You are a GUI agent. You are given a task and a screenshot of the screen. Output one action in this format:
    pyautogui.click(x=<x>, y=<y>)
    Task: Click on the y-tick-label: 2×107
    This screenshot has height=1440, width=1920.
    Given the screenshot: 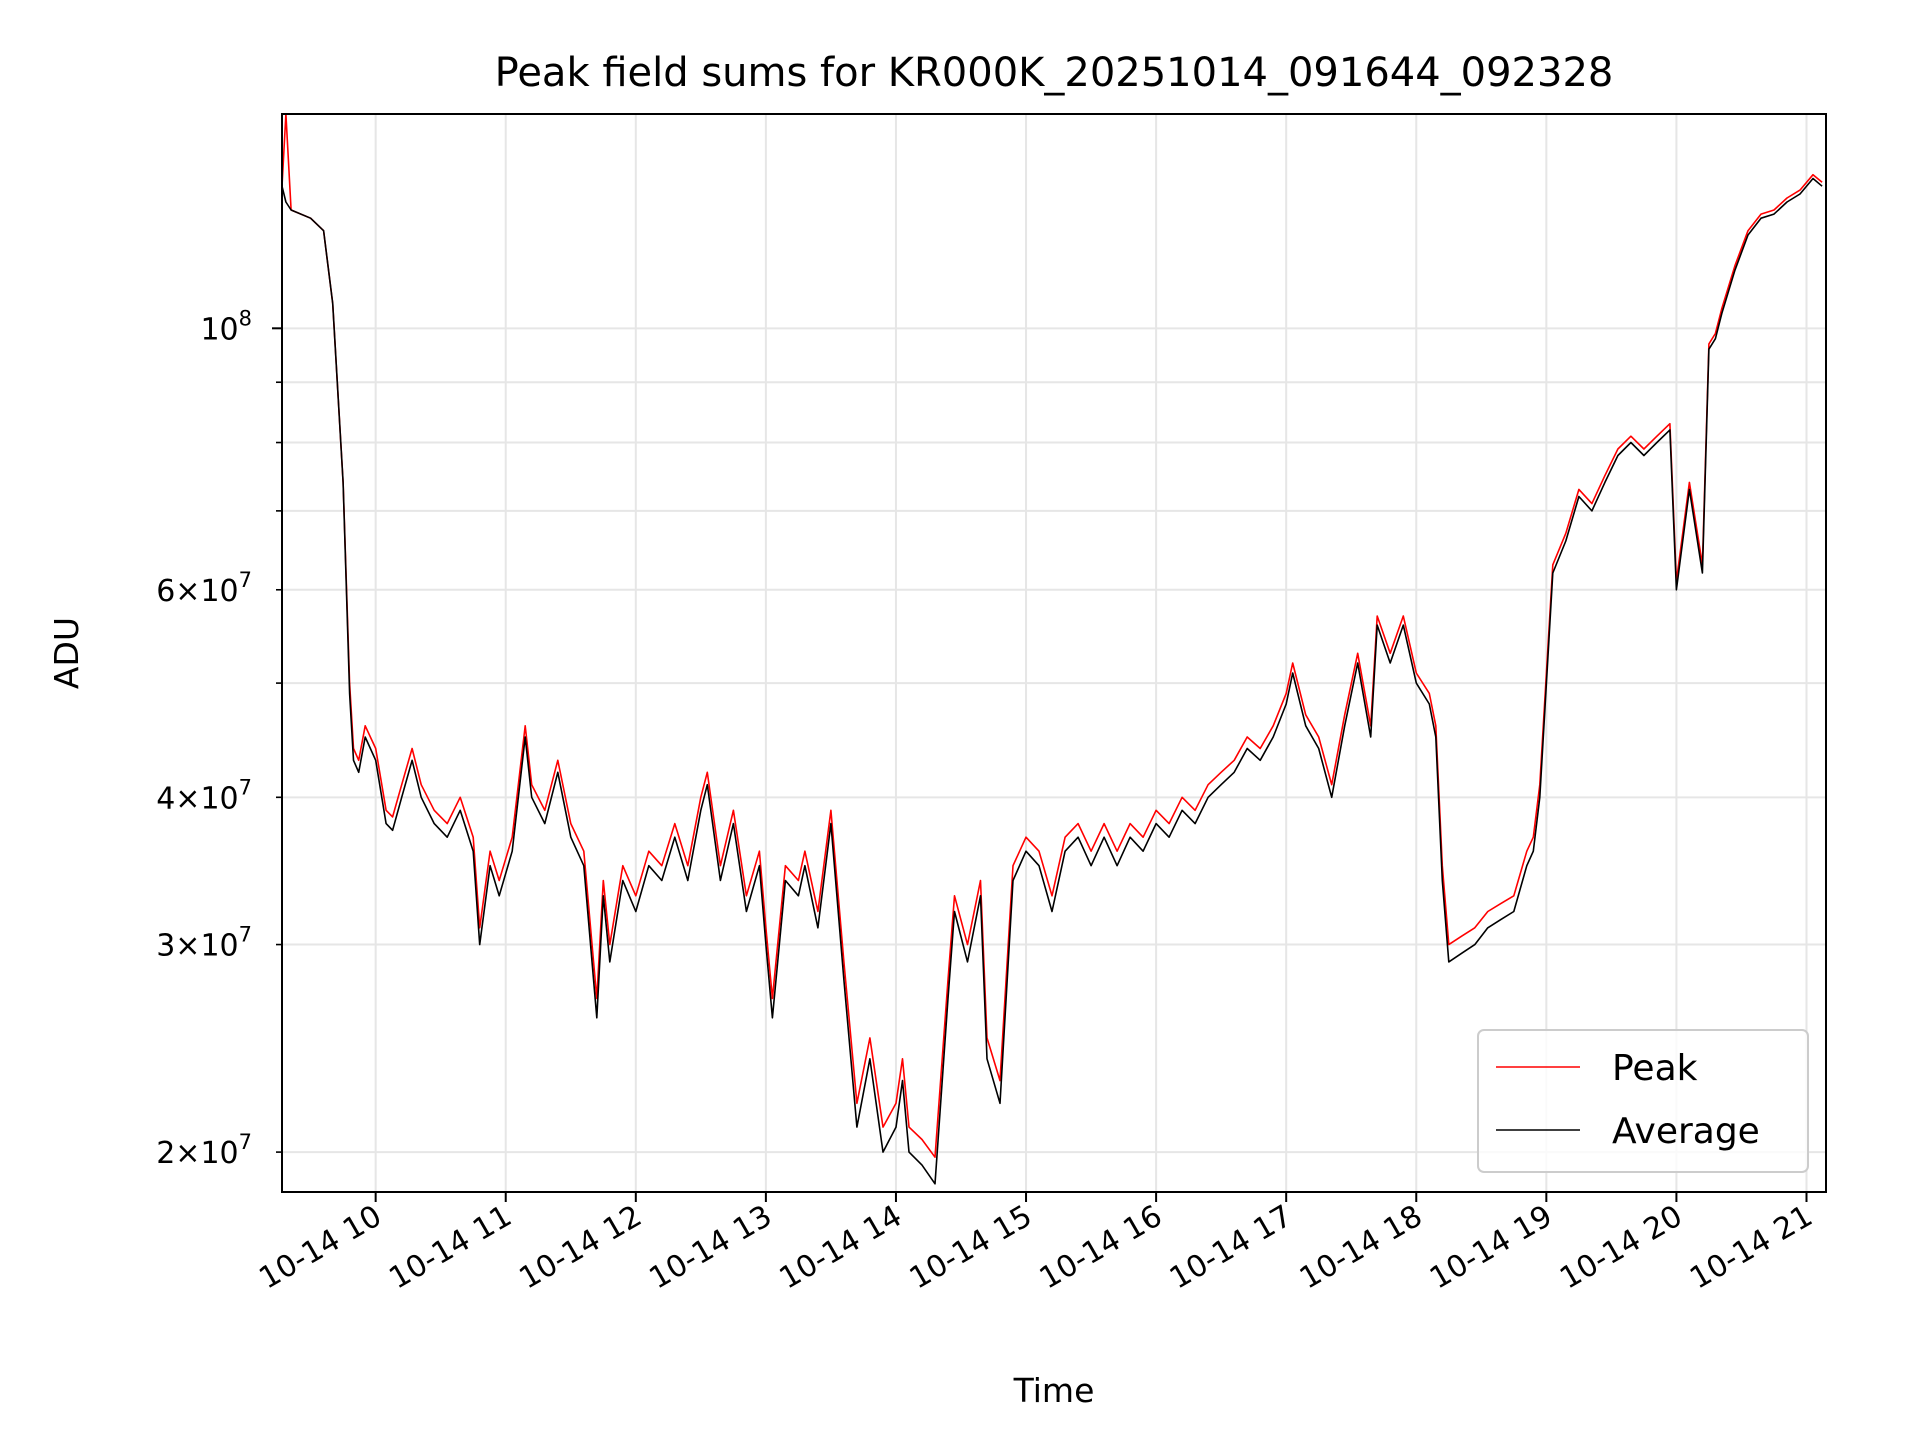 What is the action you would take?
    pyautogui.click(x=204, y=1150)
    